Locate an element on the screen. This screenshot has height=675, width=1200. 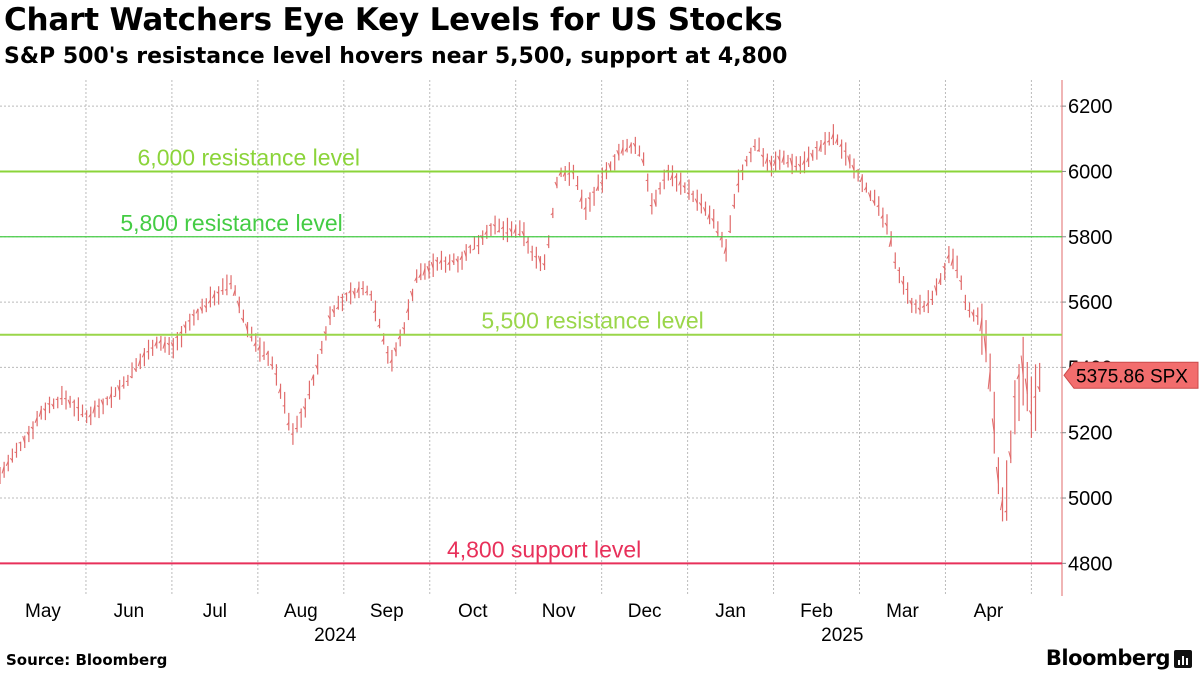
y-tick-label: 4800 is located at coordinates (1090, 564).